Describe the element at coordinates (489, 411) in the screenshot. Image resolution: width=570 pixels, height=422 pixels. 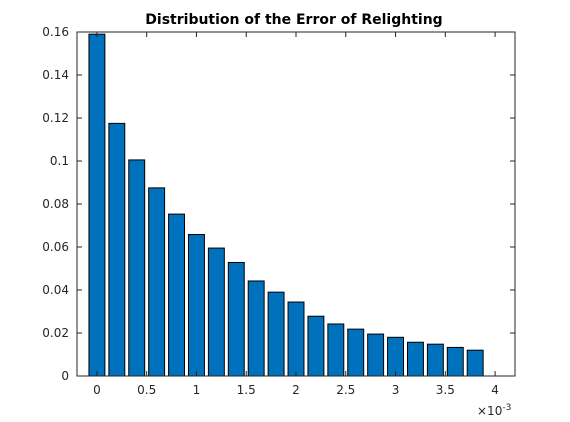
I see `x-axis-exponent-base: ×10` at that location.